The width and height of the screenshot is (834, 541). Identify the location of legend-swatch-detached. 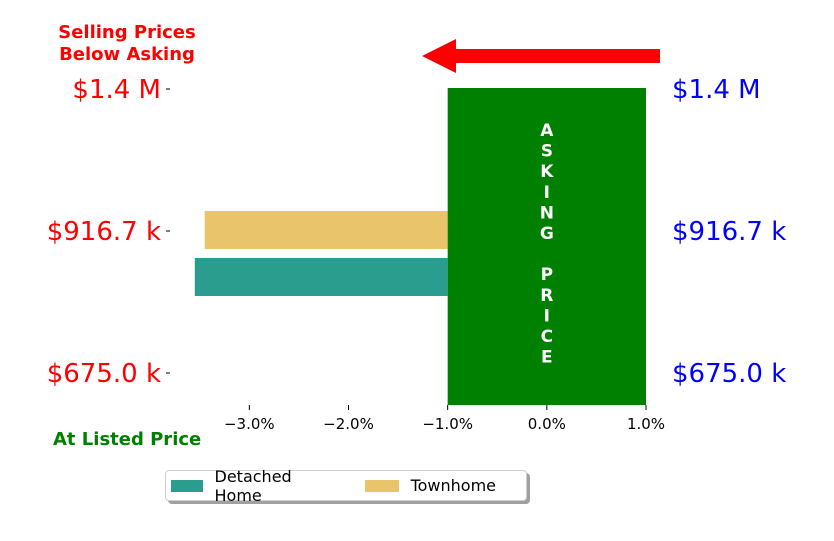
(187, 485).